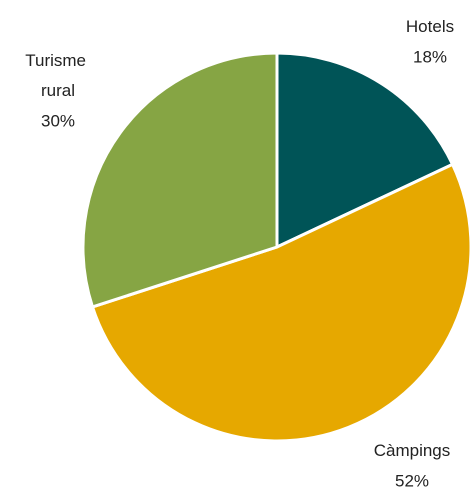 The image size is (470, 494). Describe the element at coordinates (412, 450) in the screenshot. I see `slice-label: Càmpings` at that location.